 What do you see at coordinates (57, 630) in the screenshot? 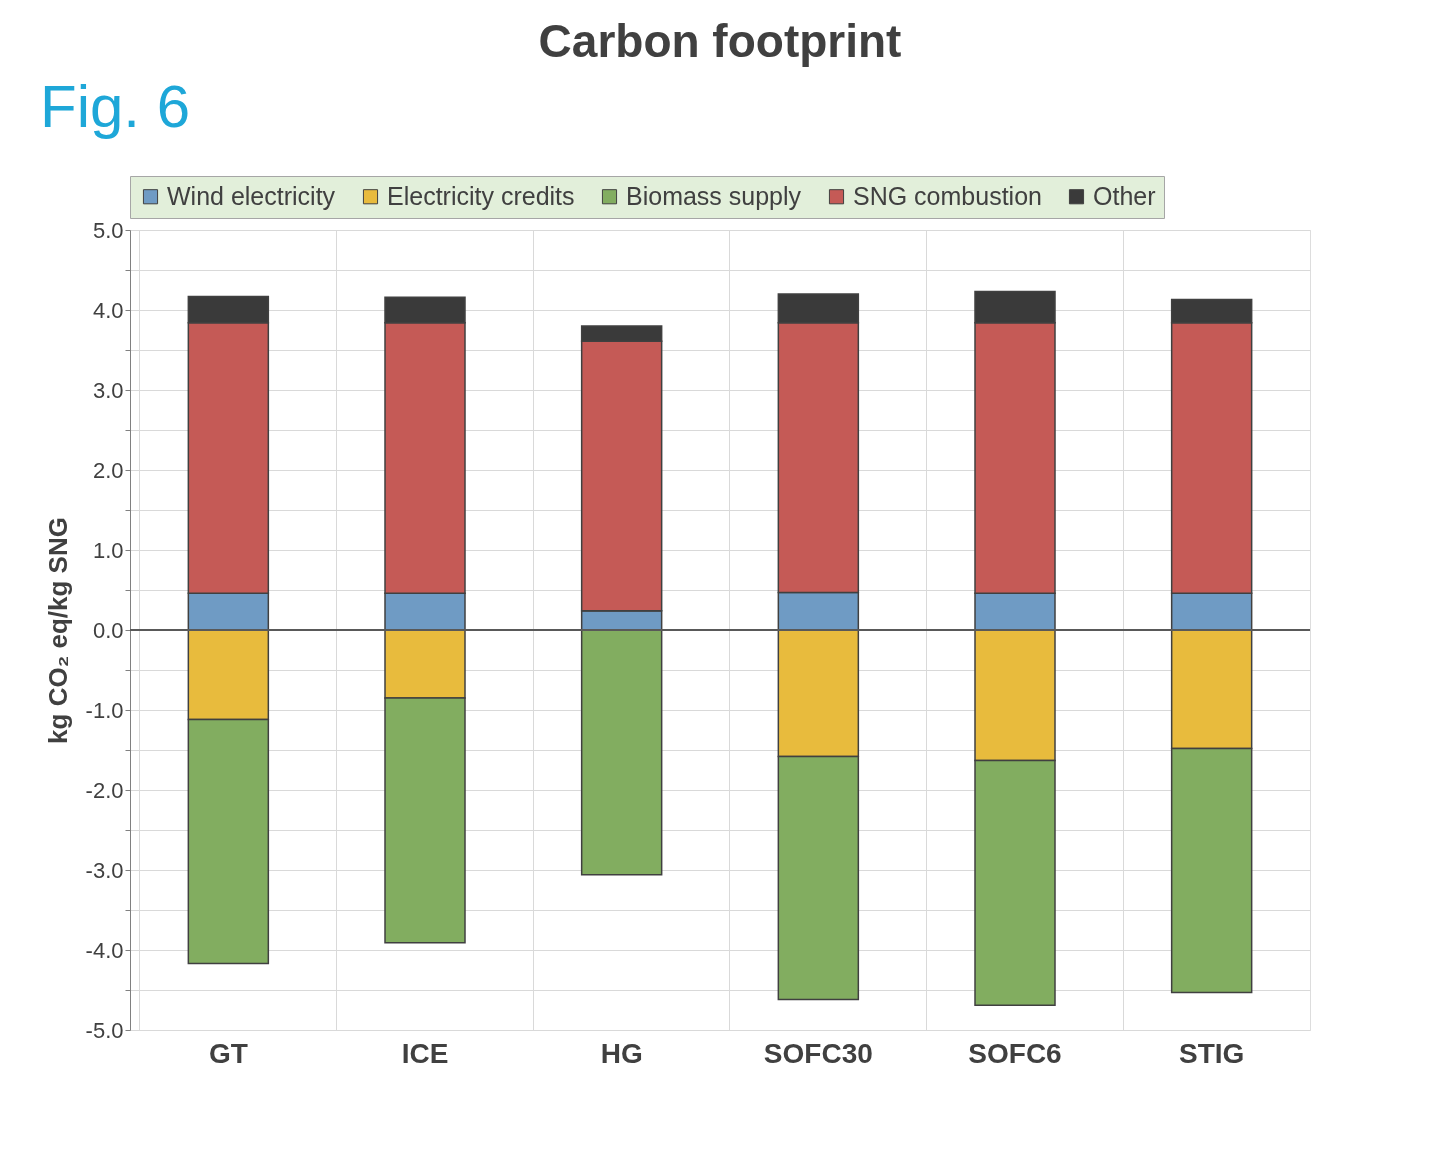
I see `y-axis-title: kg CO₂ eq/kg SNG` at bounding box center [57, 630].